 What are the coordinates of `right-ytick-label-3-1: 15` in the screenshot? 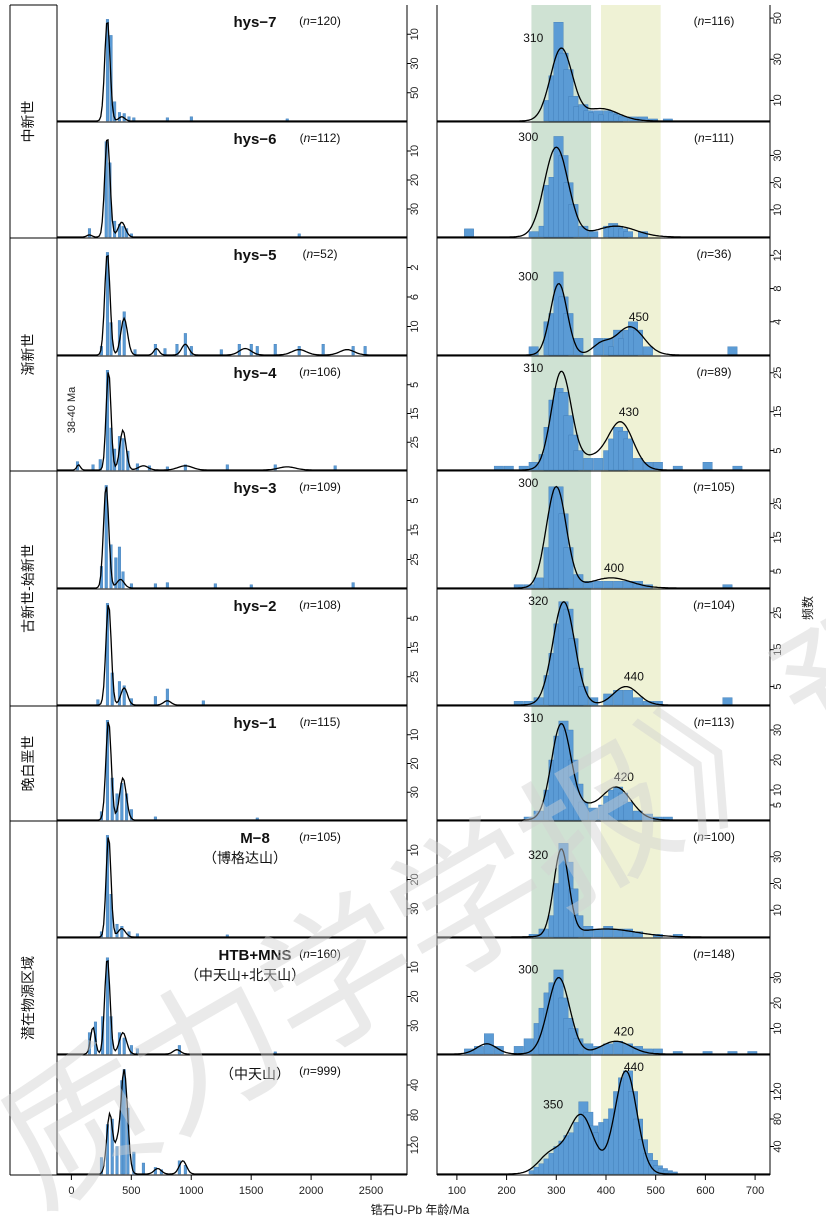 It's located at (778, 412).